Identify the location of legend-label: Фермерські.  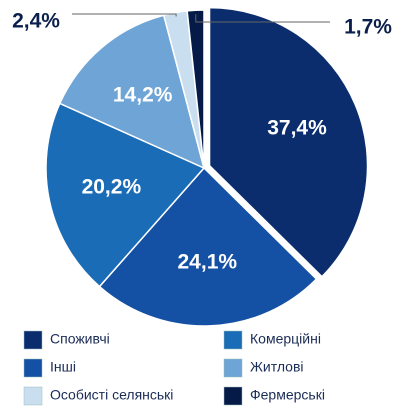
(287, 395).